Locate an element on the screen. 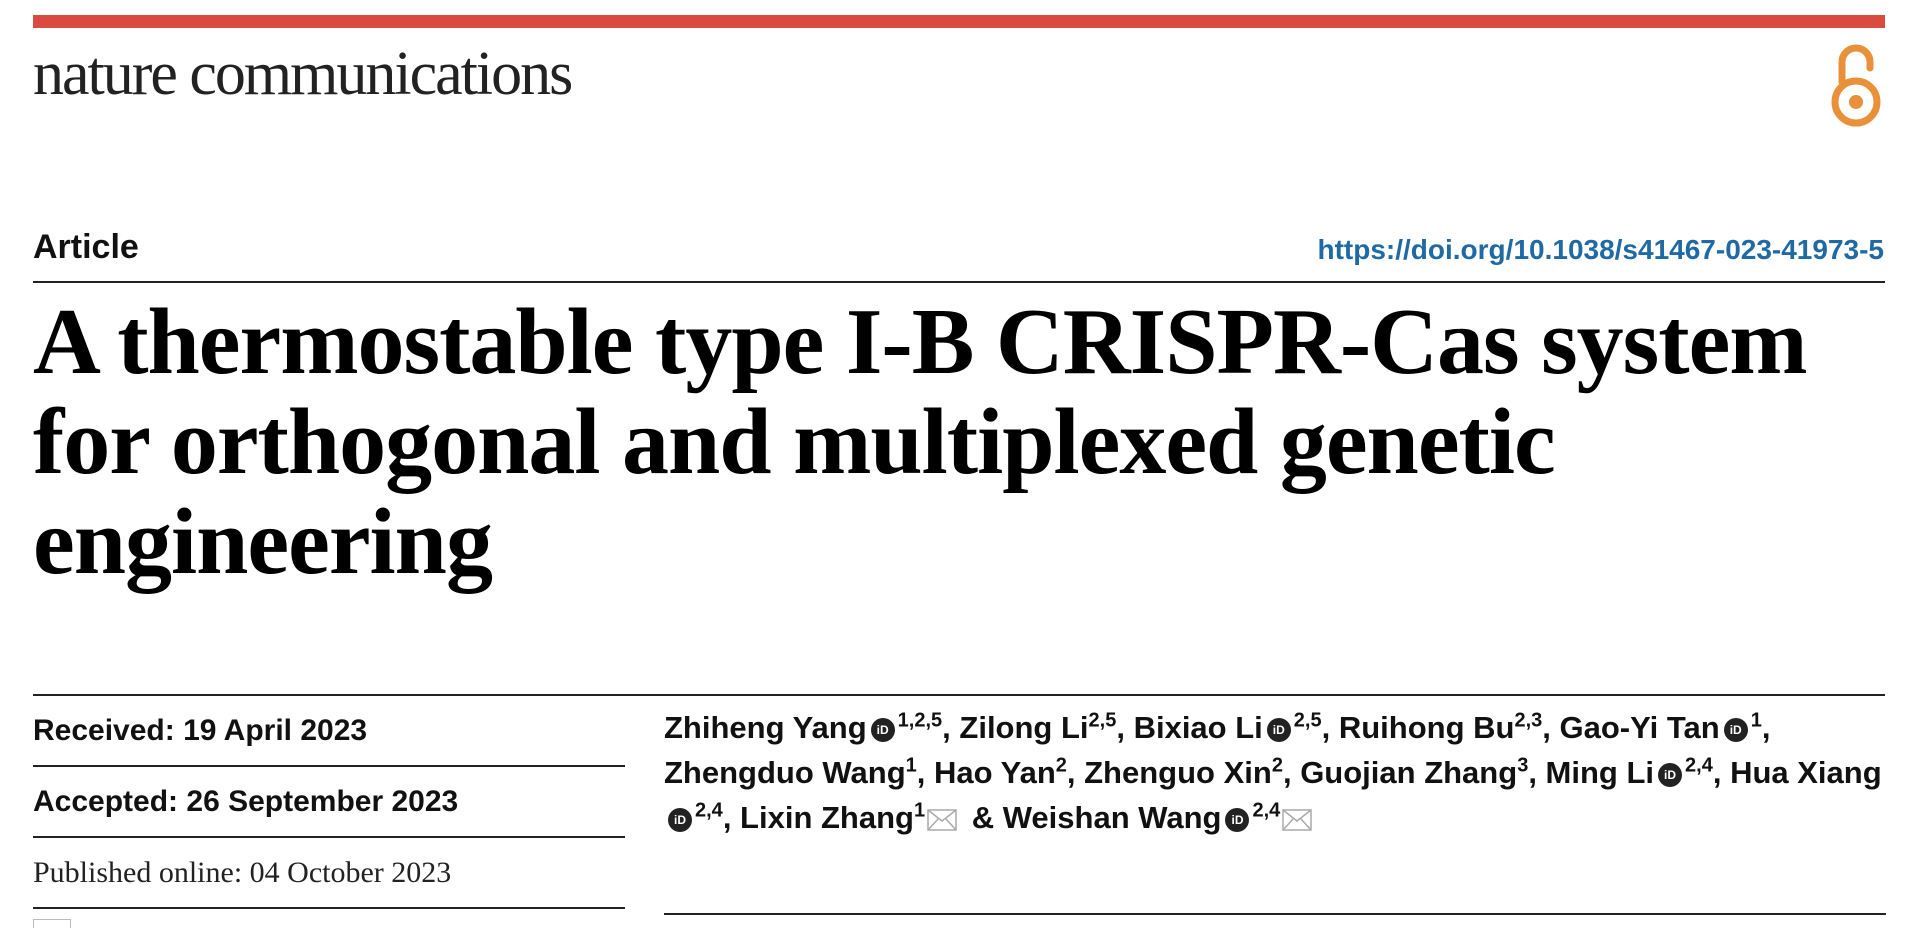  author-name: Hao Yan is located at coordinates (995, 772).